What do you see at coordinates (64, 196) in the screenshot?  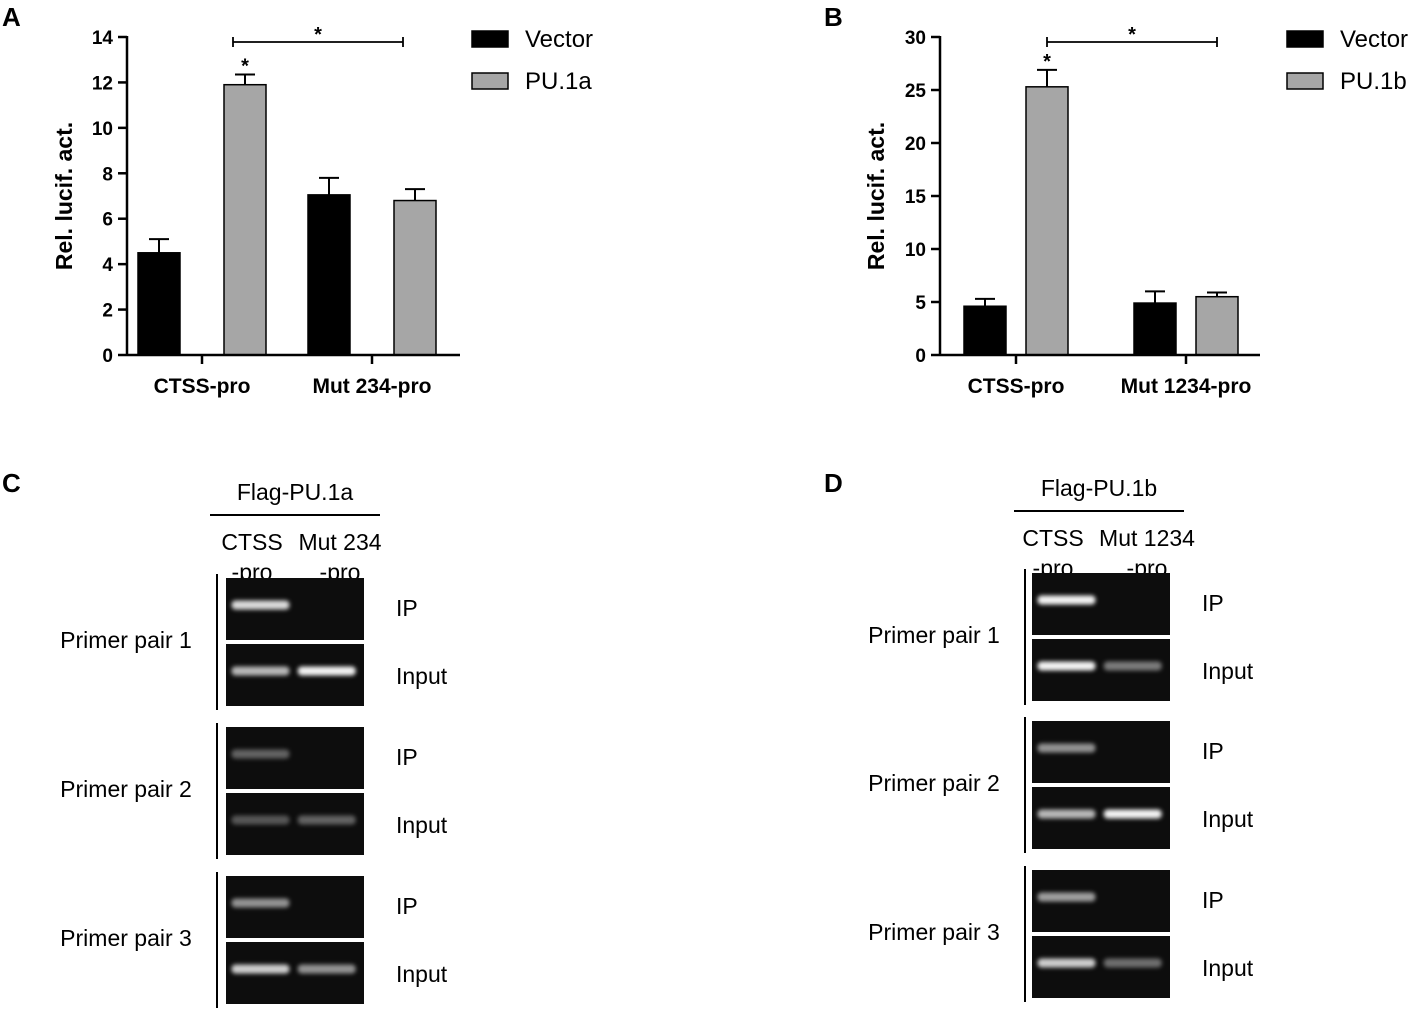 I see `y-axis-label-a: Rel. lucif. act.` at bounding box center [64, 196].